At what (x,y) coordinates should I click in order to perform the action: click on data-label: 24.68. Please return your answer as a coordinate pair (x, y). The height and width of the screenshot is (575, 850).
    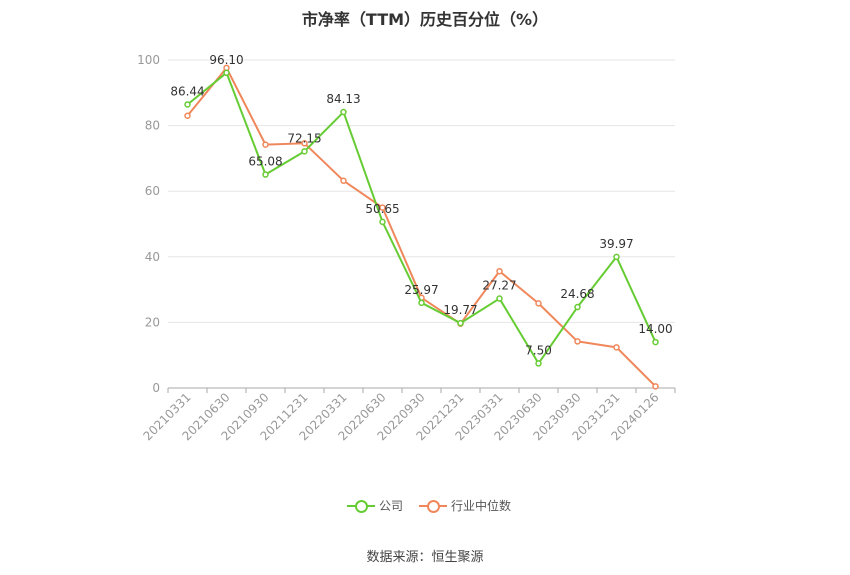
    Looking at the image, I should click on (577, 294).